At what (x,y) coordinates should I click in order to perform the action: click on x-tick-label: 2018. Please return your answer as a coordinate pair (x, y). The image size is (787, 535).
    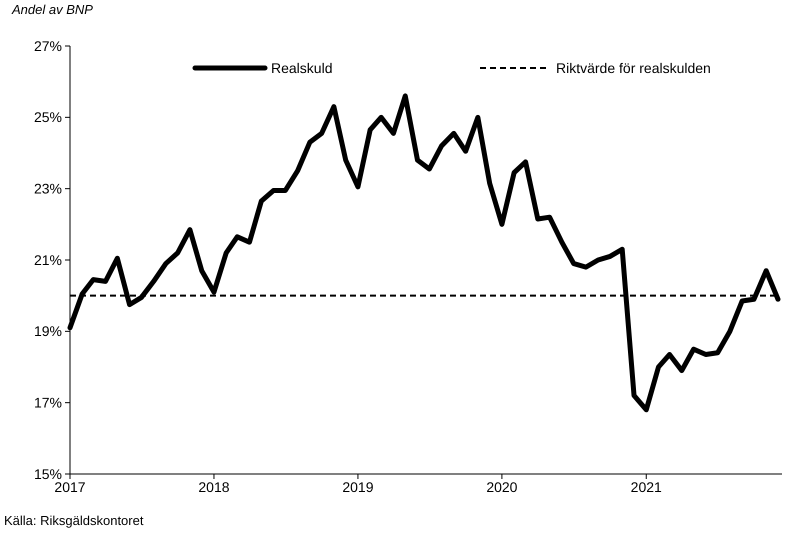
    Looking at the image, I should click on (214, 487).